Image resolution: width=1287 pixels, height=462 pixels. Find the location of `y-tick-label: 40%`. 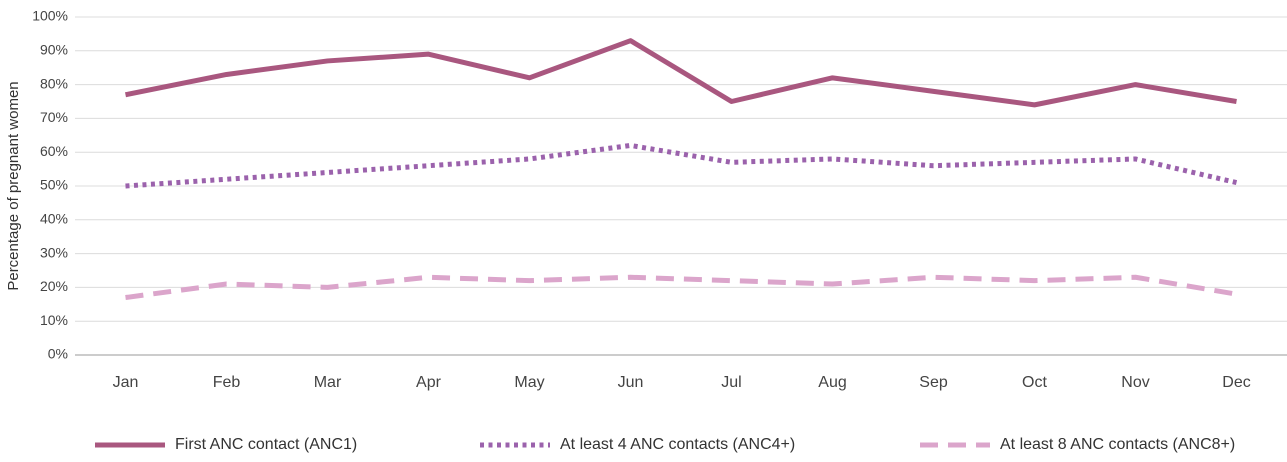

y-tick-label: 40% is located at coordinates (54, 219).